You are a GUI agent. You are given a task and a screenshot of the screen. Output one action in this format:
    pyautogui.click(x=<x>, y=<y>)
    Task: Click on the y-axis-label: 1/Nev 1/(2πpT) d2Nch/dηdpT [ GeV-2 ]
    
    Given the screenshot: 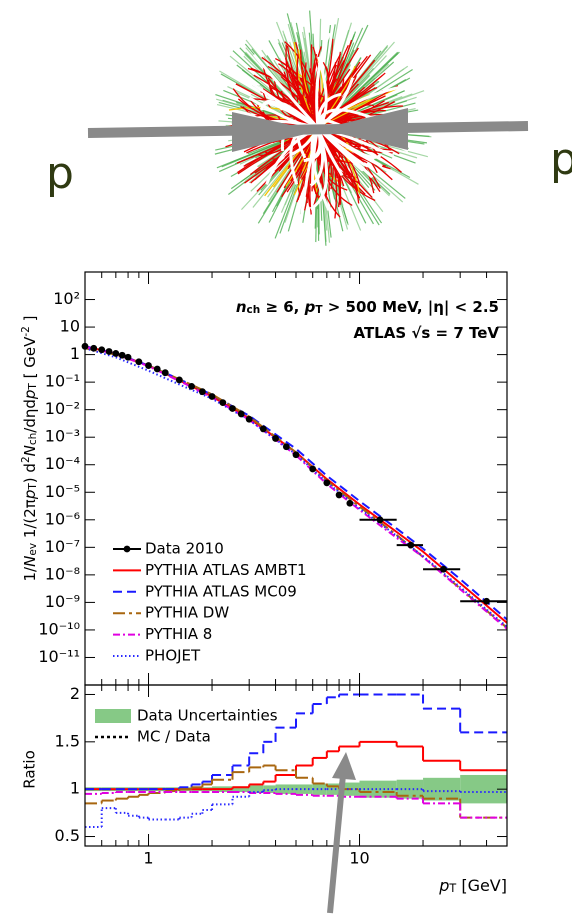 What is the action you would take?
    pyautogui.click(x=30, y=449)
    